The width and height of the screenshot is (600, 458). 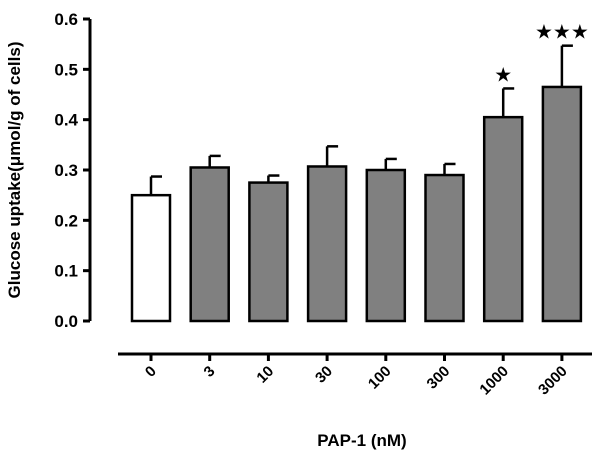 What do you see at coordinates (66, 220) in the screenshot?
I see `y-tick-label: 0.2` at bounding box center [66, 220].